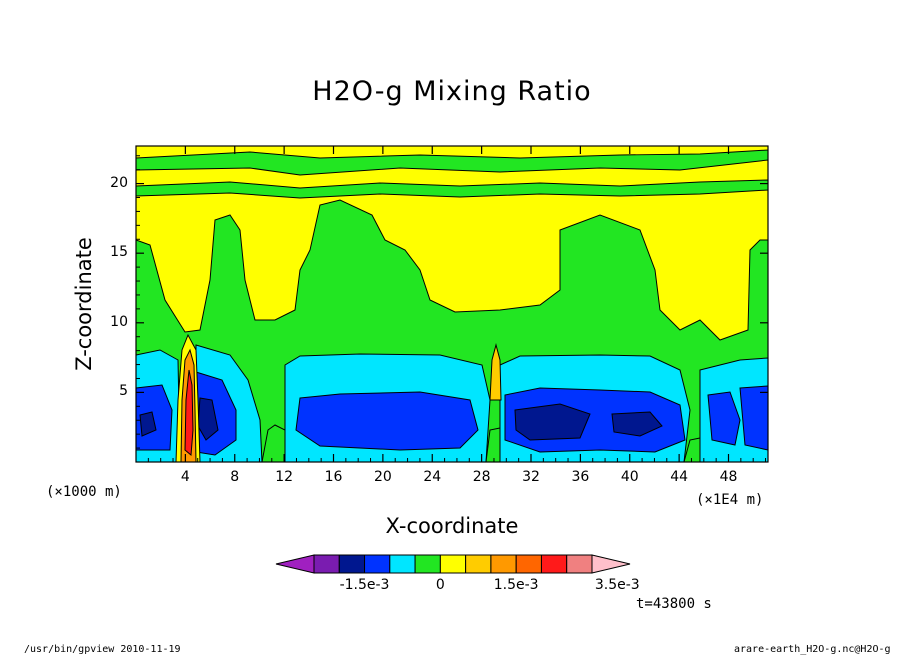  What do you see at coordinates (235, 477) in the screenshot?
I see `x-tick-label: 8` at bounding box center [235, 477].